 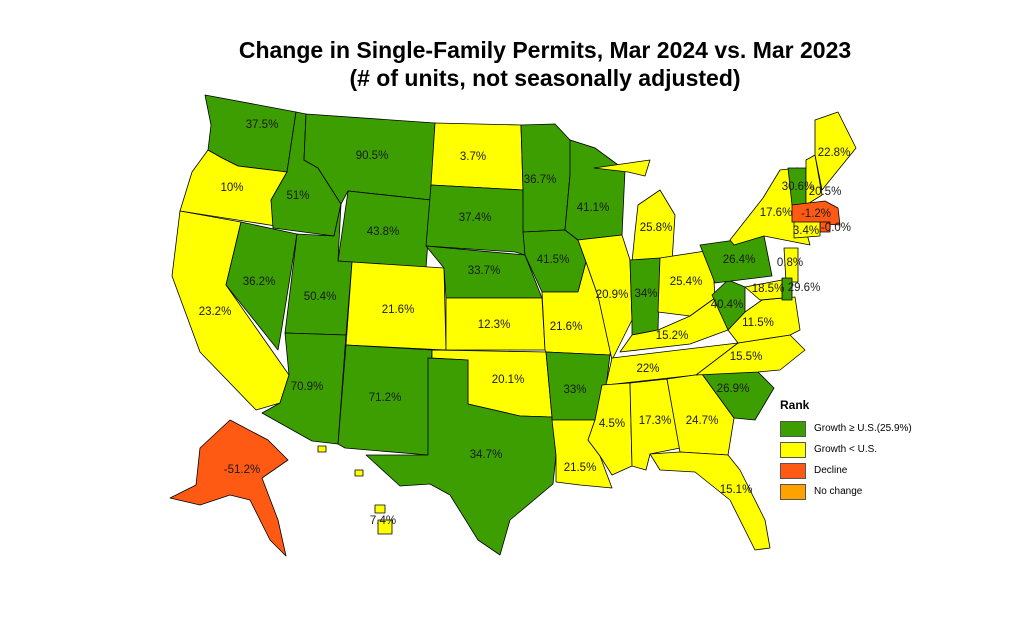 I want to click on state-ct, so click(x=807, y=230).